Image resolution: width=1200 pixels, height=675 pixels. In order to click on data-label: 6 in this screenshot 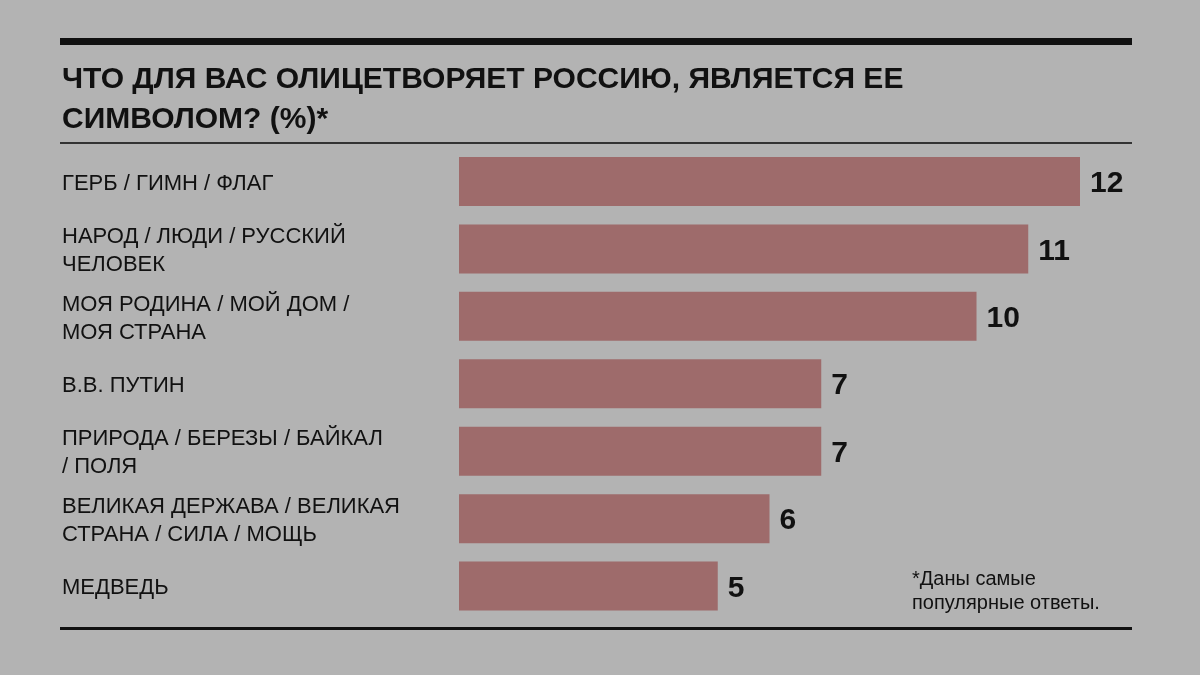, I will do `click(788, 519)`.